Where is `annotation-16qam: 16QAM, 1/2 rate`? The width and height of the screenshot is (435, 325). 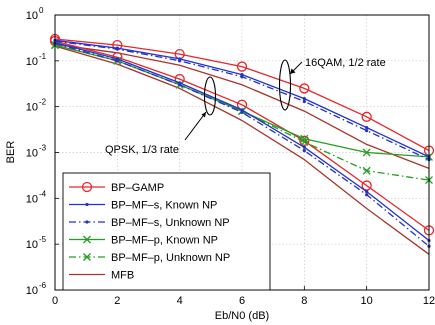 annotation-16qam: 16QAM, 1/2 rate is located at coordinates (345, 63).